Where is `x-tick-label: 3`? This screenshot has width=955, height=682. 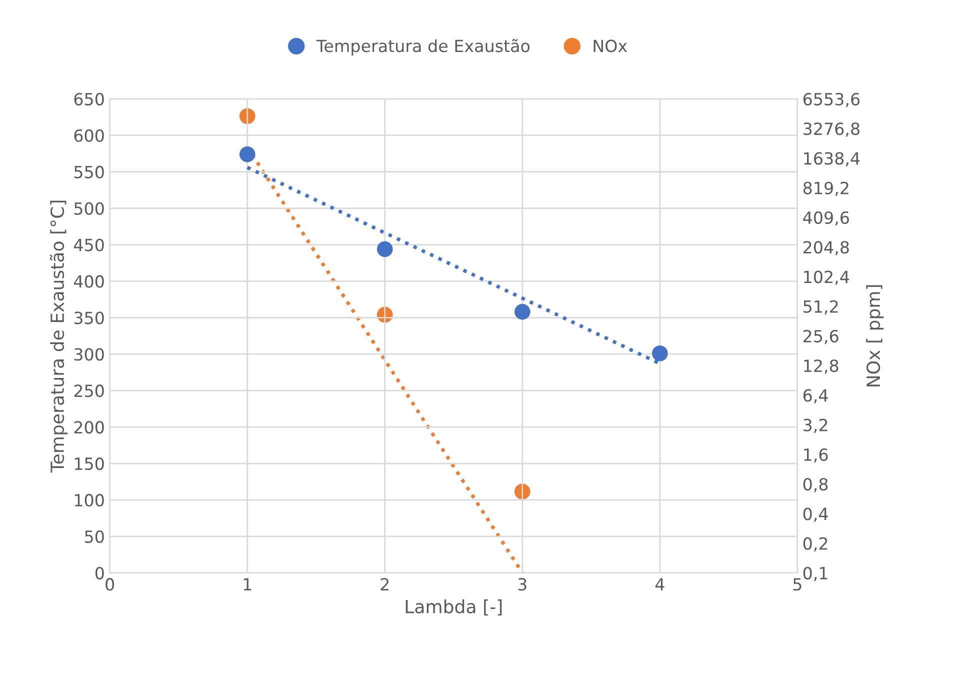
x-tick-label: 3 is located at coordinates (522, 584).